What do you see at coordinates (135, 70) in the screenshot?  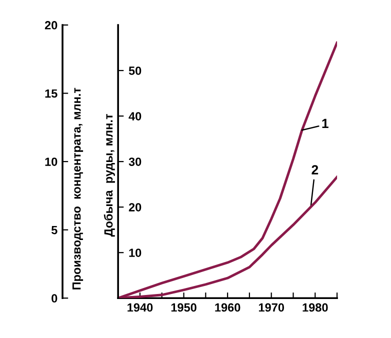 I see `y2-tick-label: 50` at bounding box center [135, 70].